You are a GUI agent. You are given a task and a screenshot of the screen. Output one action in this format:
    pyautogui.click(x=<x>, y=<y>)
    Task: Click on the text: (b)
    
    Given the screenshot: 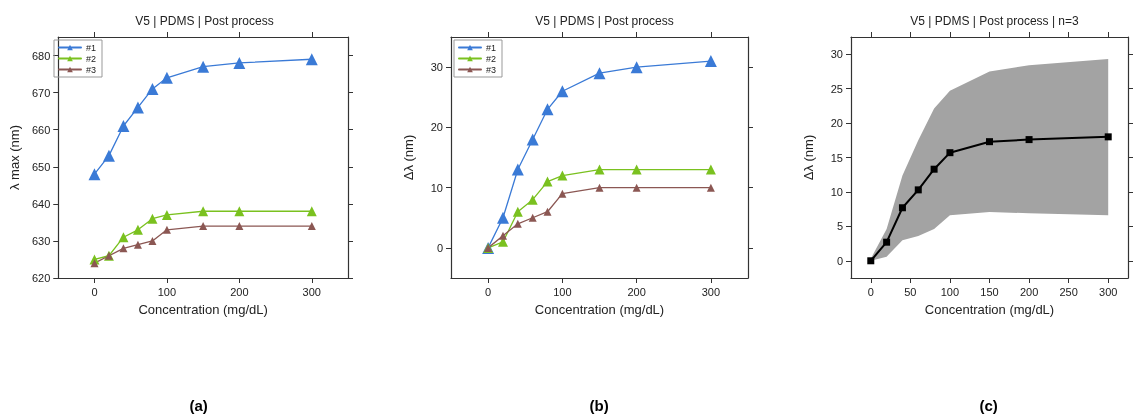 What is the action you would take?
    pyautogui.click(x=599, y=405)
    